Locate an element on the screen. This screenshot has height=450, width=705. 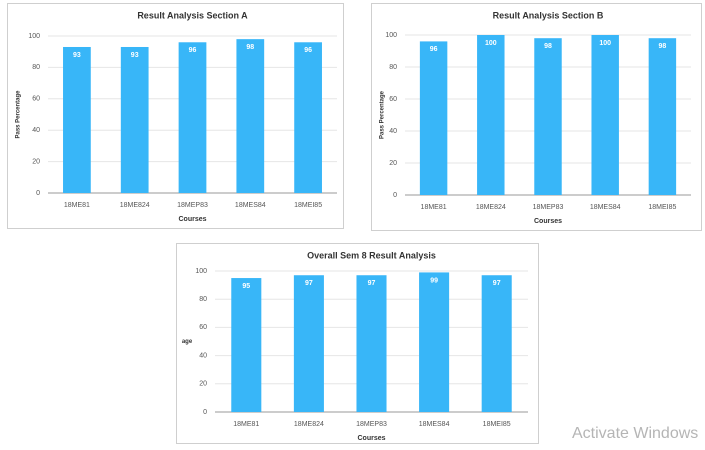
chart-title: Overall Sem 8 Result Analysis is located at coordinates (371, 255).